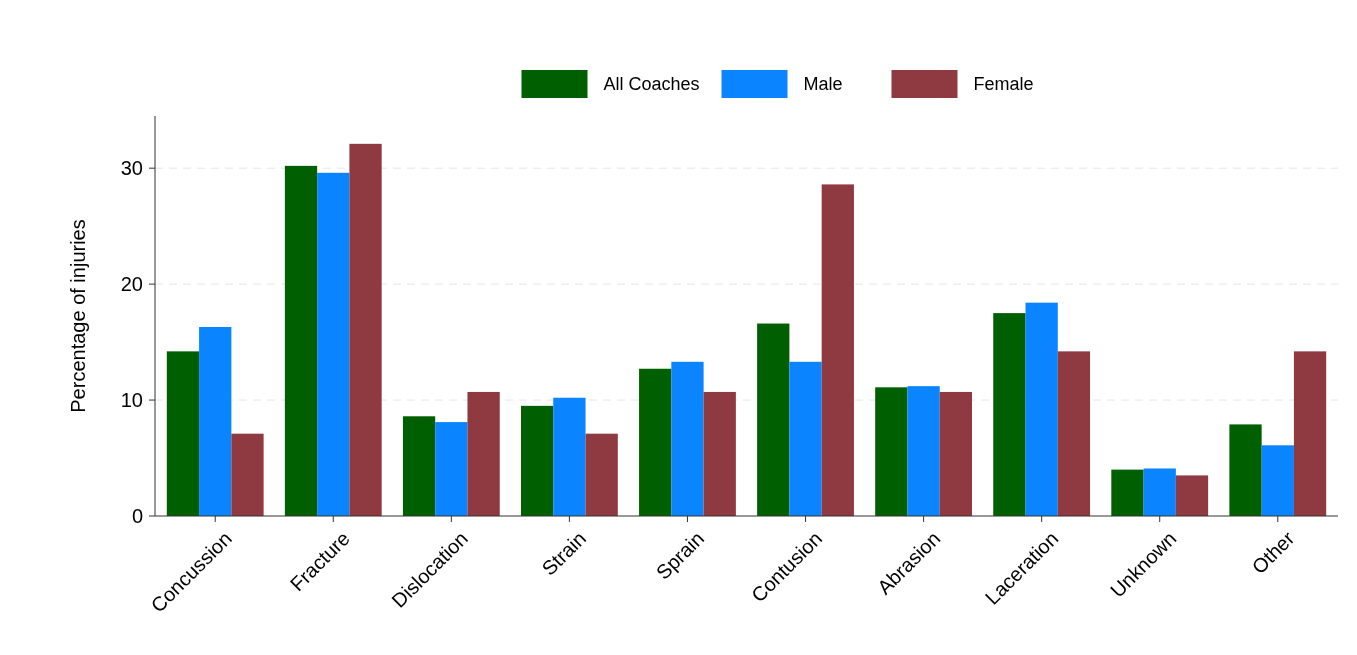 This screenshot has width=1357, height=655. I want to click on y-tick-label: 20, so click(131, 284).